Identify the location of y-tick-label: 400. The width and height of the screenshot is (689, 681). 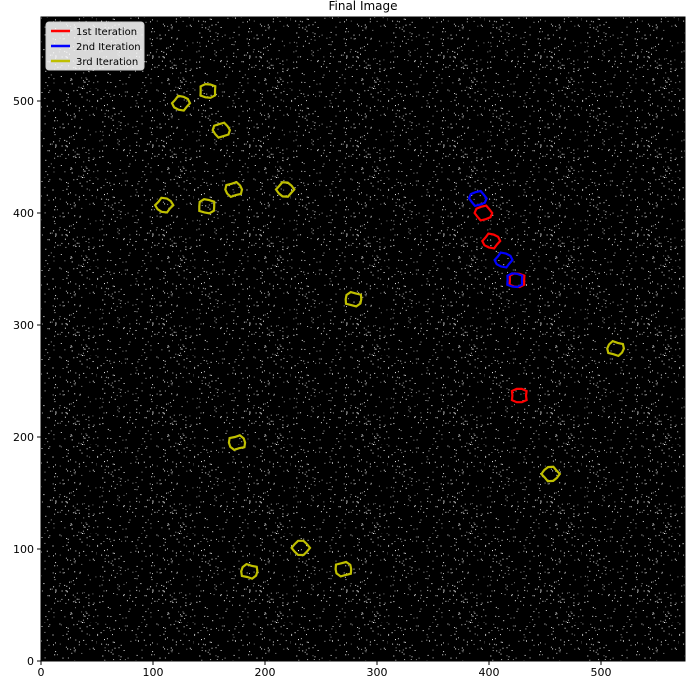
(23, 213).